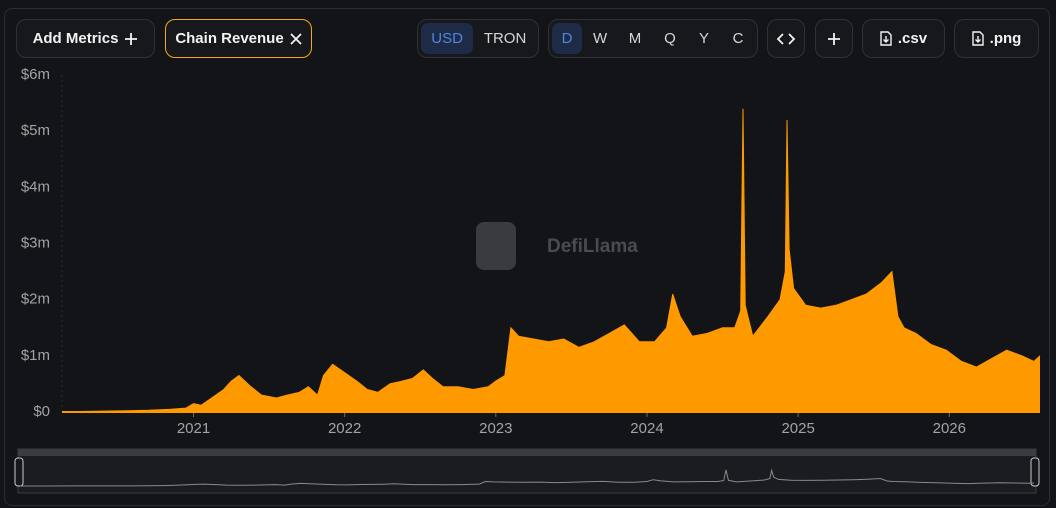 This screenshot has height=508, width=1056. I want to click on button-label: .png, so click(1005, 38).